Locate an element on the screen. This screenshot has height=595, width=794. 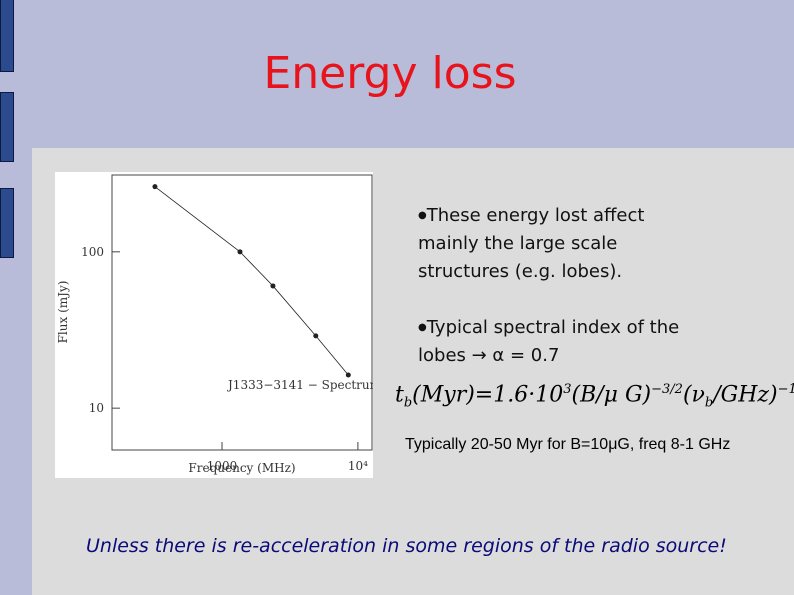
annotation: J1333−3141 − Spectrum is located at coordinates (299, 385).